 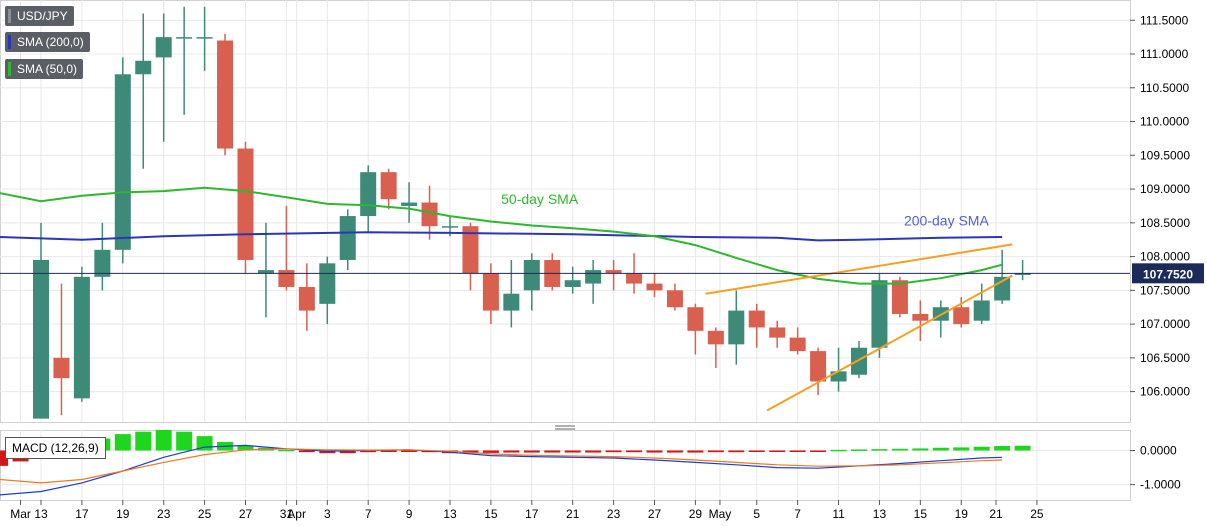 I want to click on x-tick-label: 9, so click(x=409, y=514).